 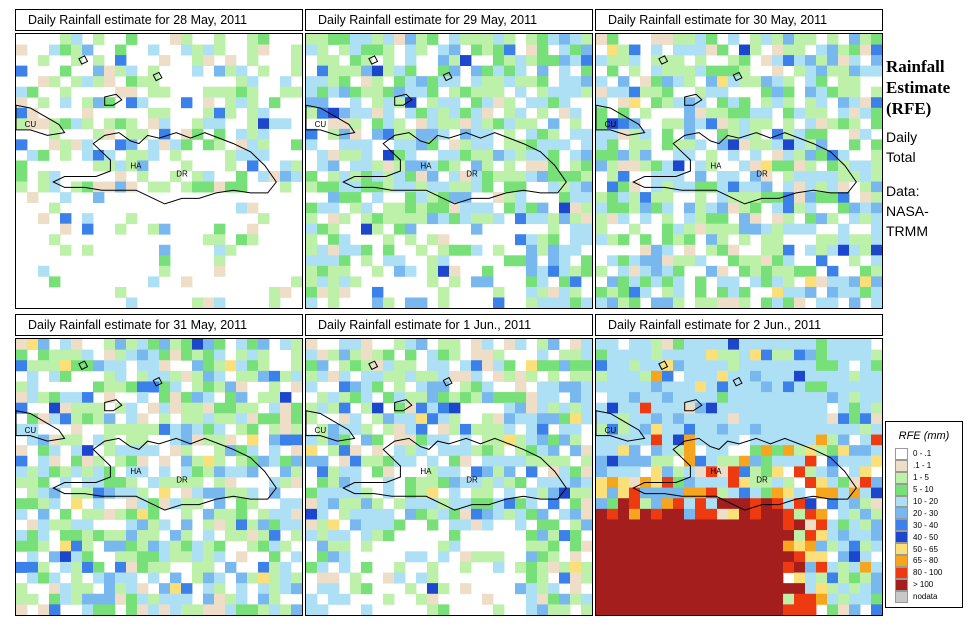 I want to click on data-line: Data:, so click(x=903, y=191).